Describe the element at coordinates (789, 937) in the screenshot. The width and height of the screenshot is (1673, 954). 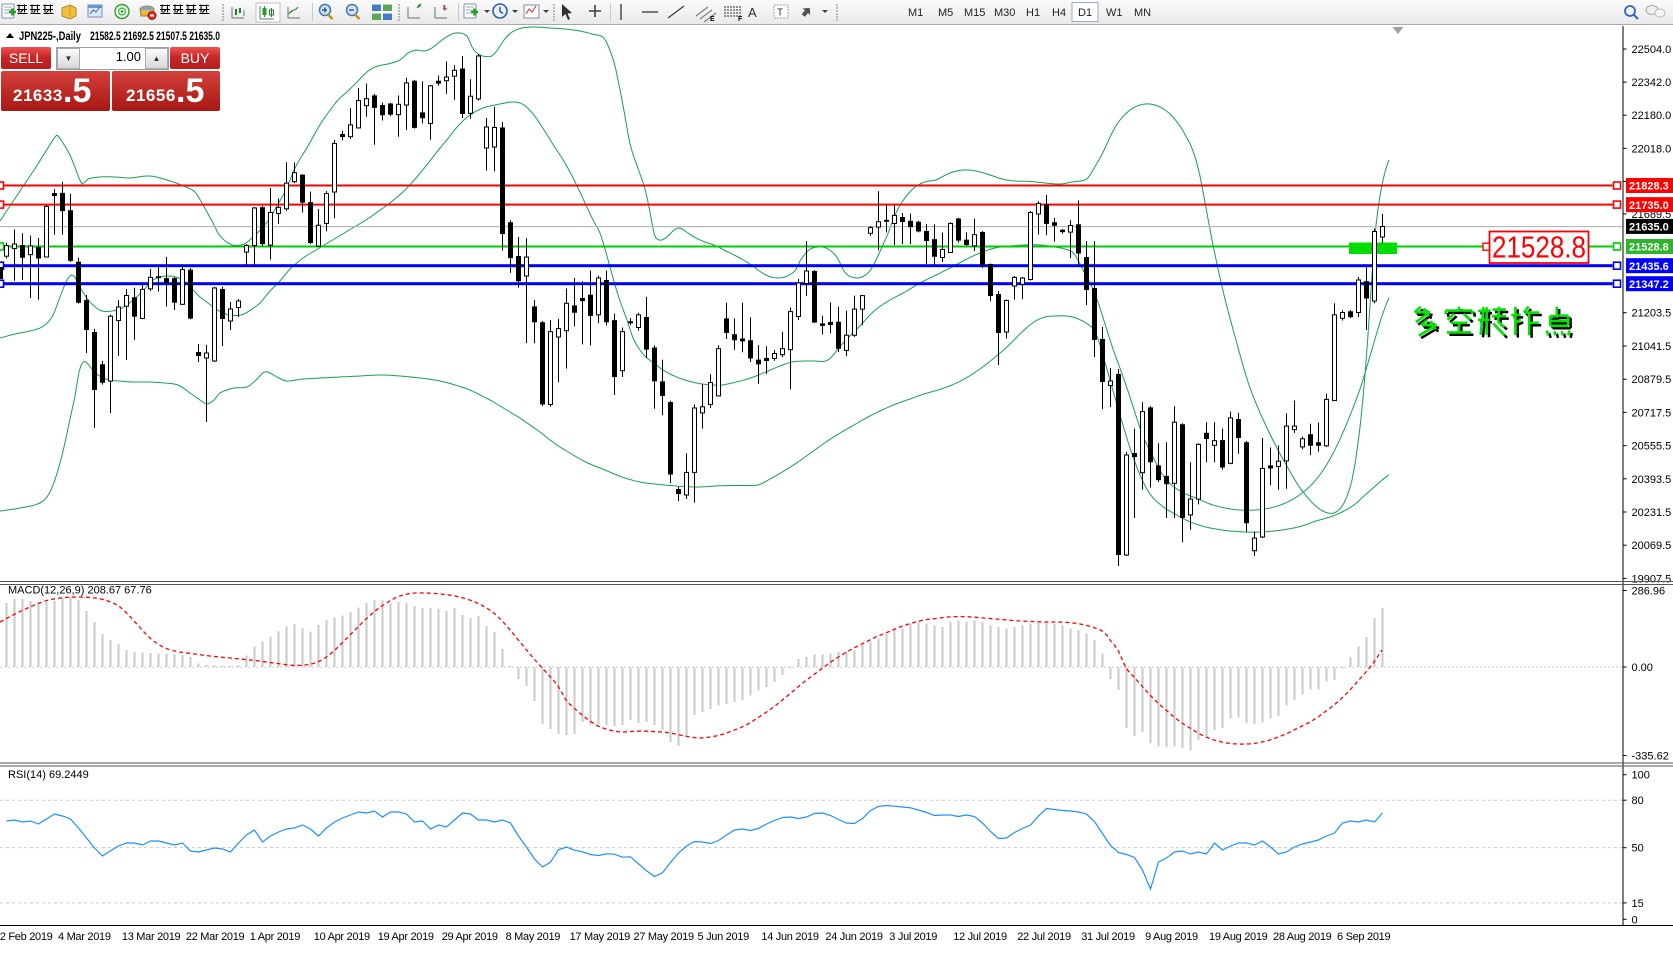
I see `svg-text: 14 Jun 2019` at that location.